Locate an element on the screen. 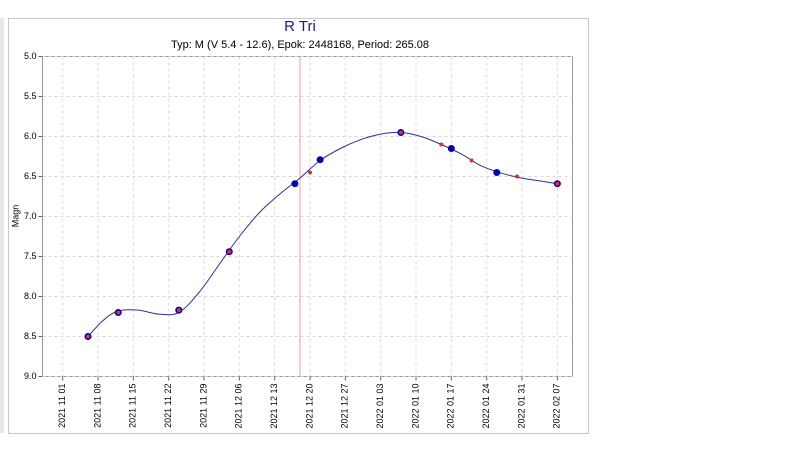  x-tick-label: 2021 11 15 is located at coordinates (133, 406).